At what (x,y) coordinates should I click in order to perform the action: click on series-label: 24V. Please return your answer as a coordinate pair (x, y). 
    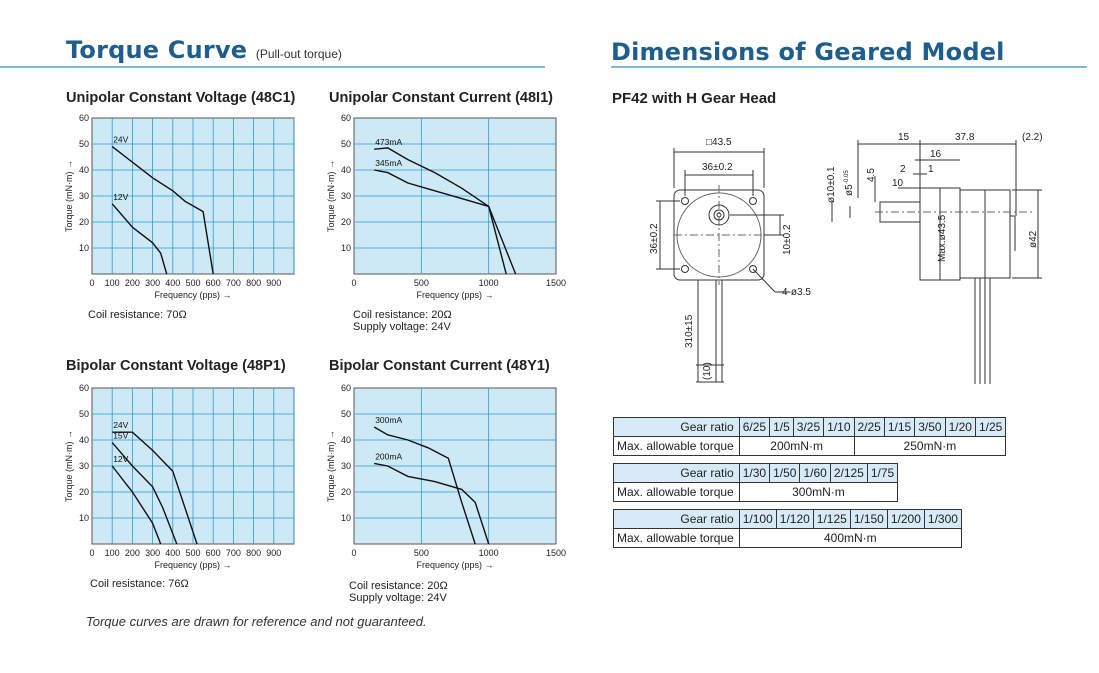
    Looking at the image, I should click on (120, 140).